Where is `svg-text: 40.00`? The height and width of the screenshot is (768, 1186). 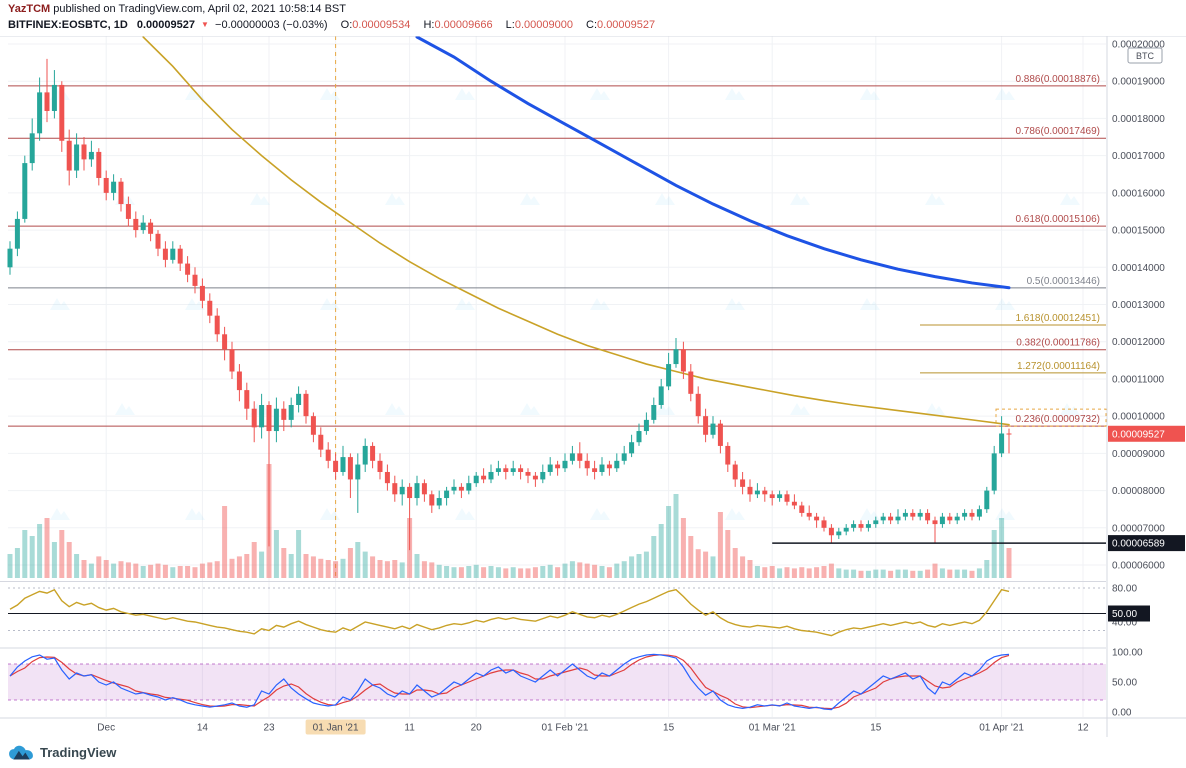
svg-text: 40.00 is located at coordinates (1124, 623).